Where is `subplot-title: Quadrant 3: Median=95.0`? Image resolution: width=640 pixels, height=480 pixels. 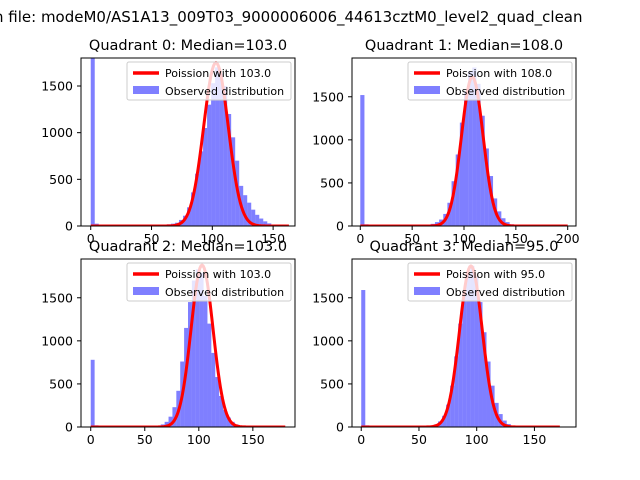
subplot-title: Quadrant 3: Median=95.0 is located at coordinates (464, 247).